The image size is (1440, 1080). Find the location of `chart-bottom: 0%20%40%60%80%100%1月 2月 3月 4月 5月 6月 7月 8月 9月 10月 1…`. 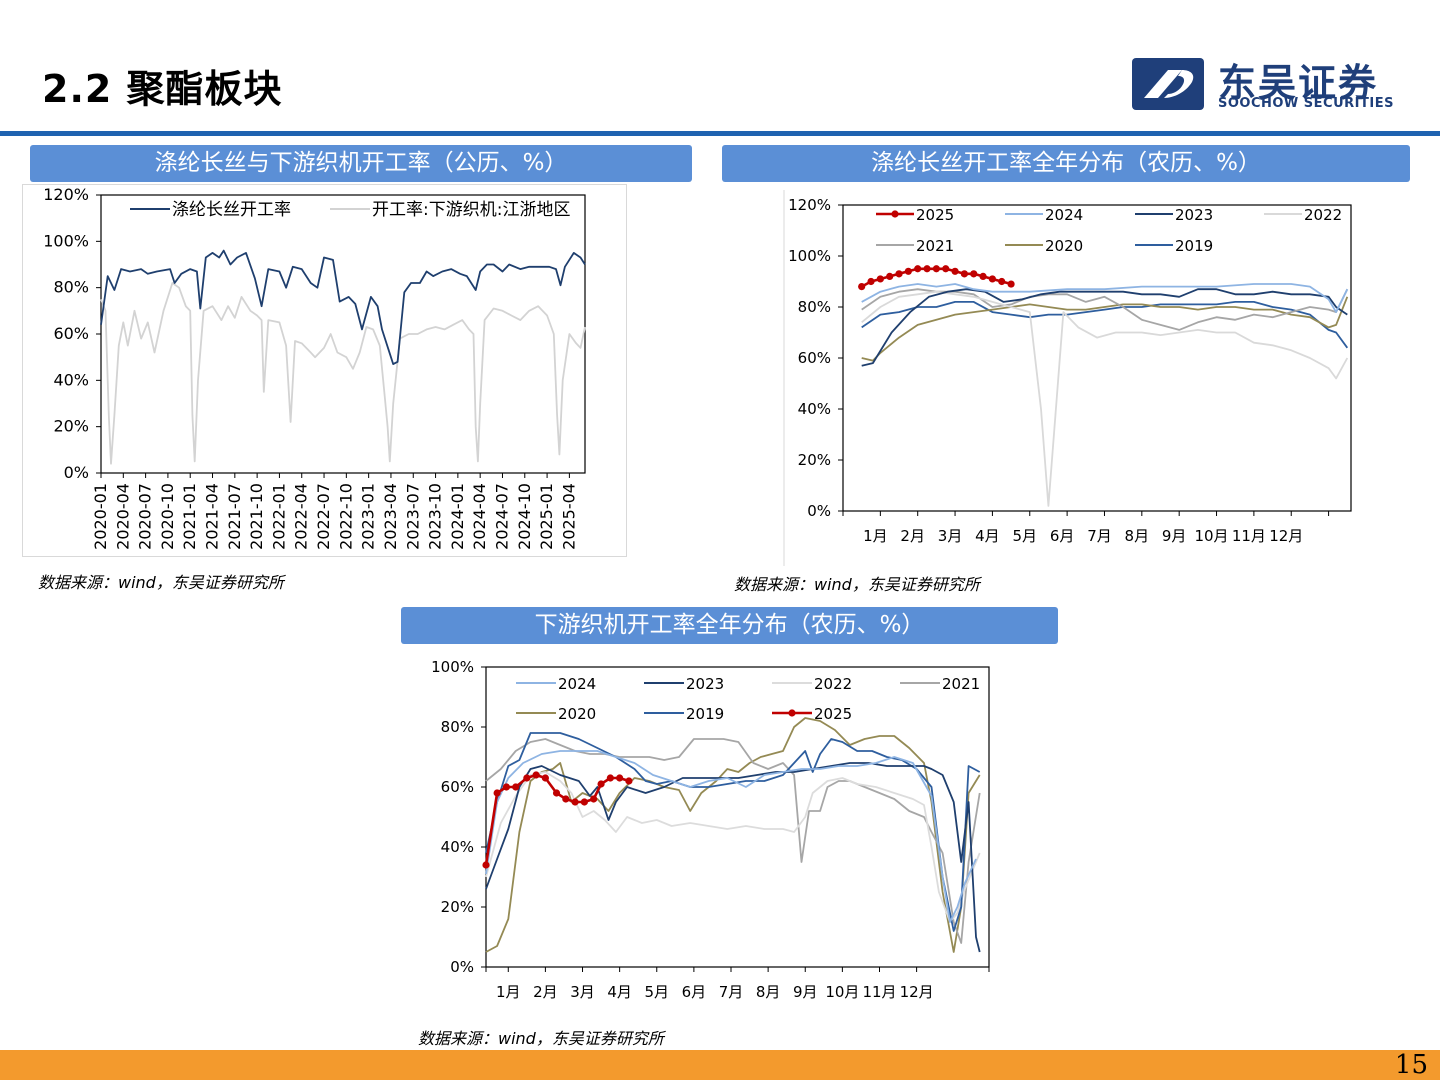

chart-bottom: 0%20%40%60%80%100%1月 2月 3月 4月 5月 6月 7月 8月 9月 10月 1… is located at coordinates (710, 829).